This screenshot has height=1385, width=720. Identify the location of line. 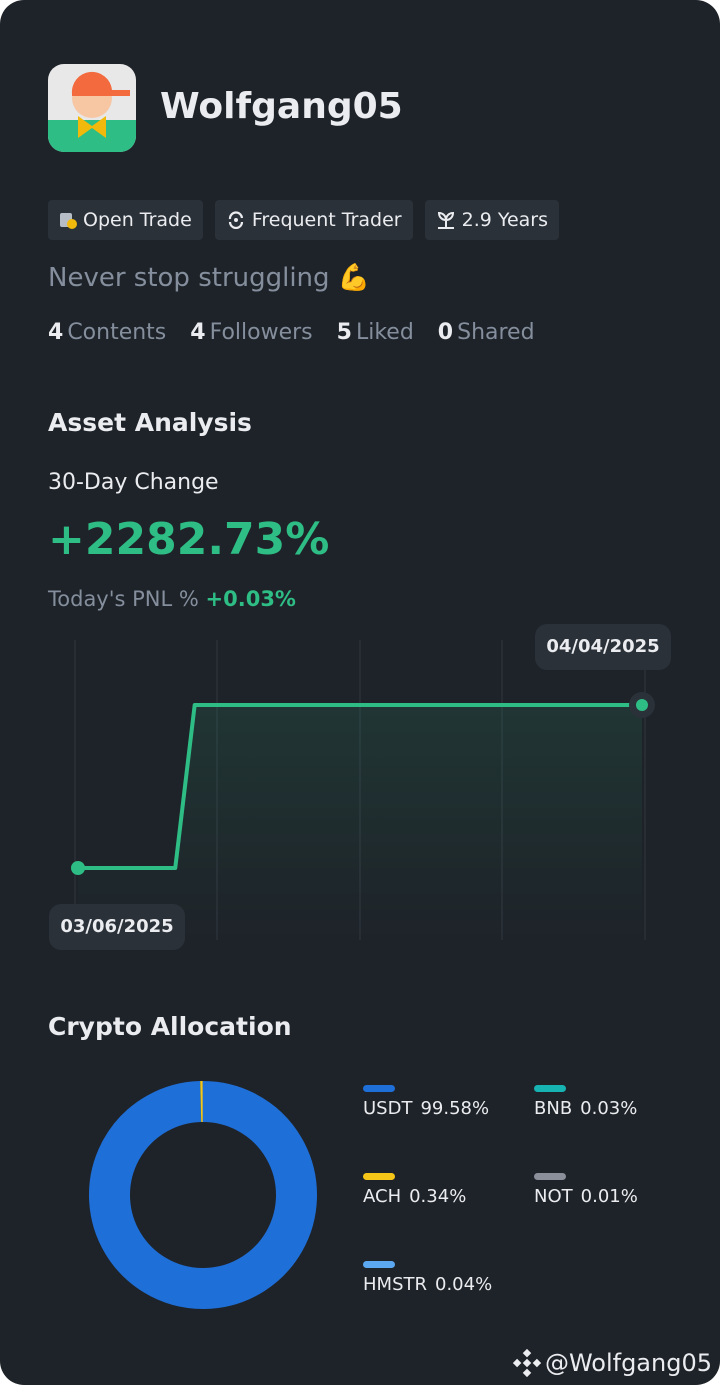
(360, 786).